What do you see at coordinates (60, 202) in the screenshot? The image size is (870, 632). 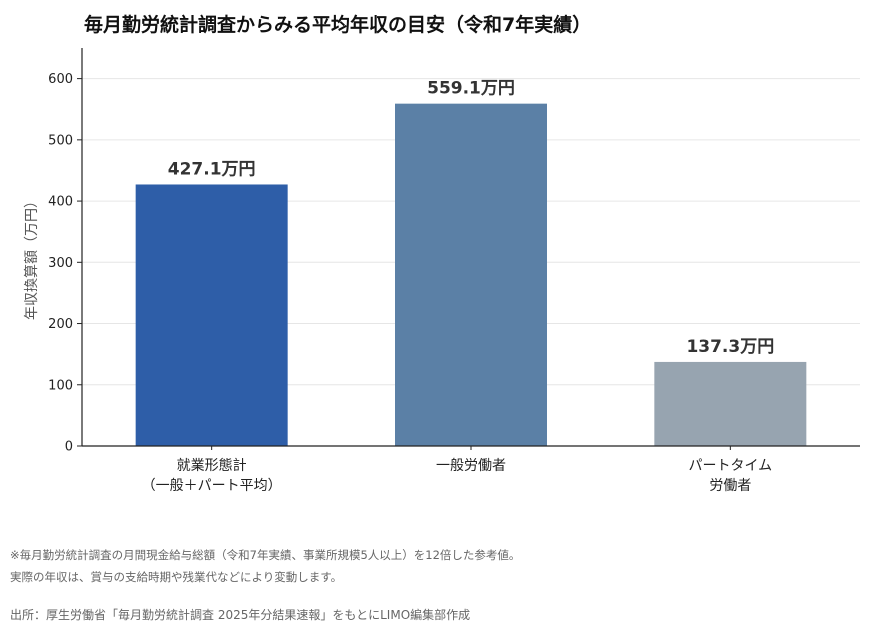 I see `y-tick-label-400: 400` at bounding box center [60, 202].